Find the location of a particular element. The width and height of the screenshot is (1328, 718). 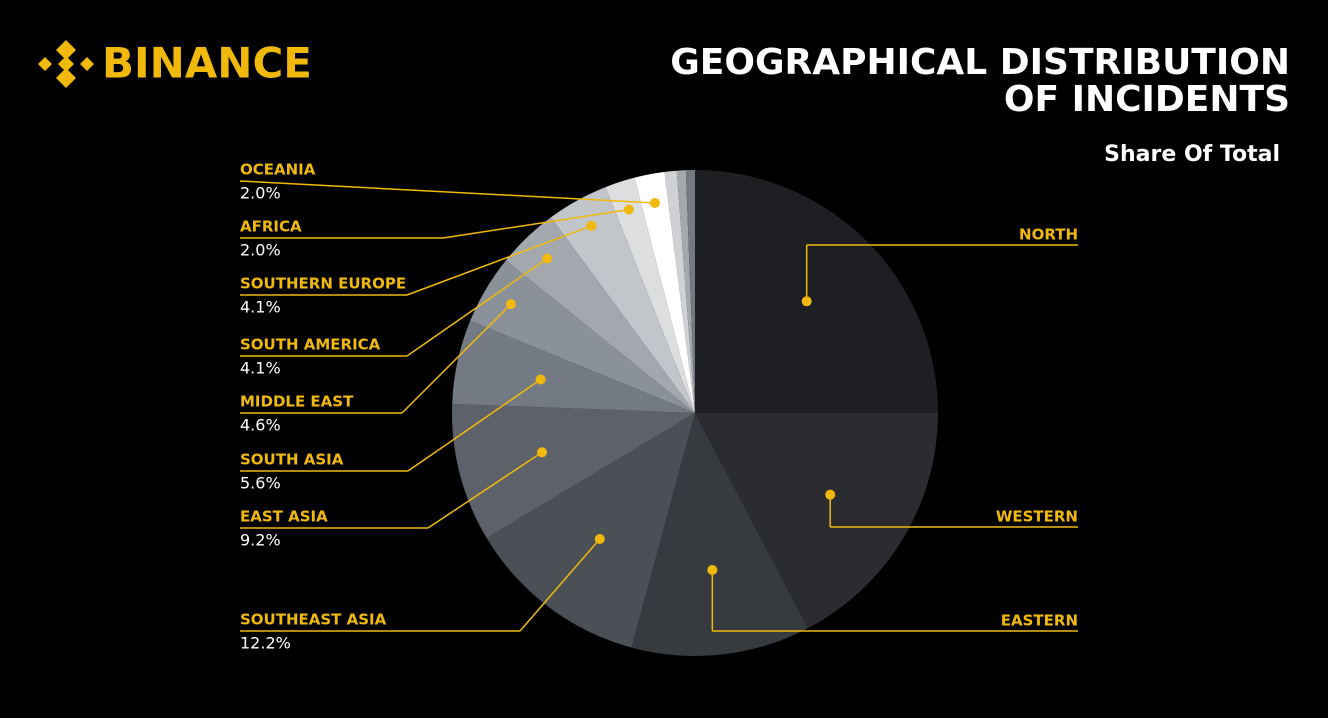

slice-label: AFRICA is located at coordinates (271, 227).